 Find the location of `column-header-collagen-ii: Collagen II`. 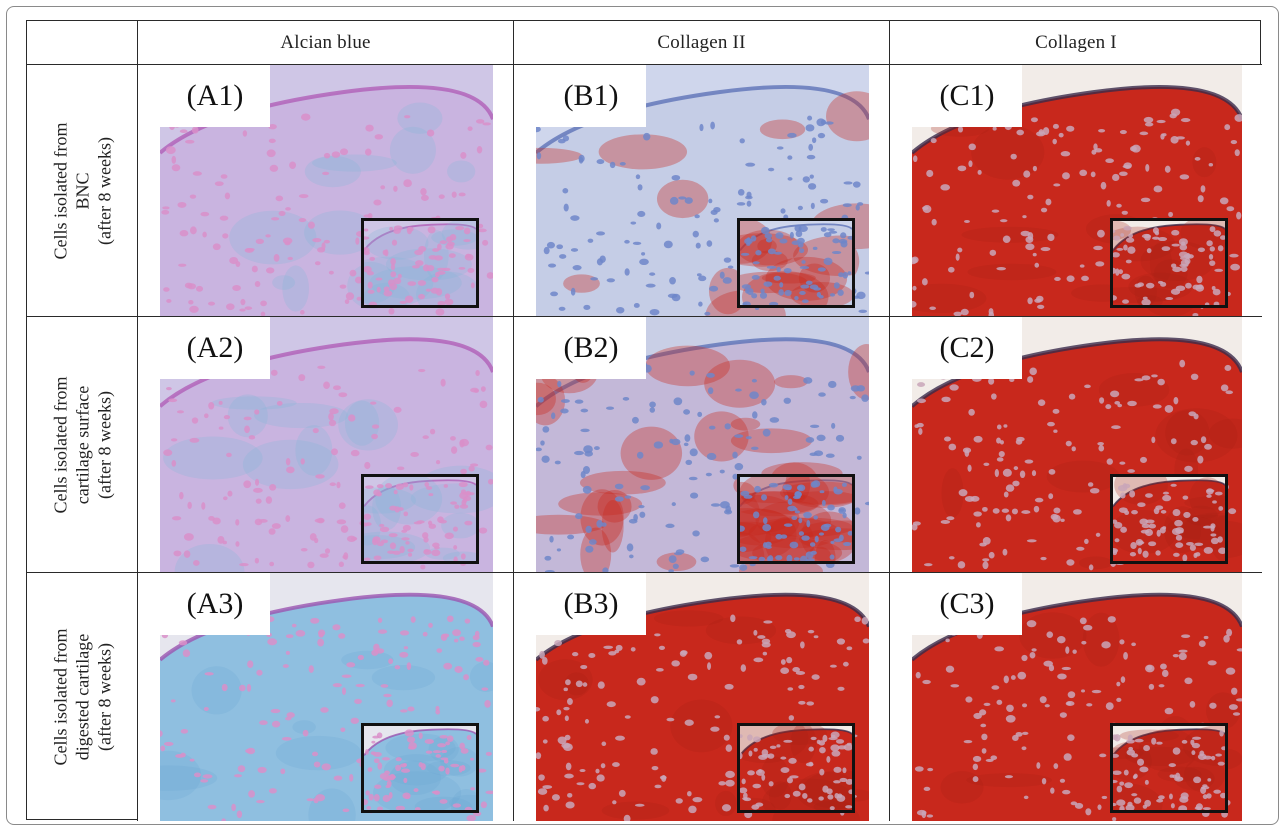

column-header-collagen-ii: Collagen II is located at coordinates (702, 43).